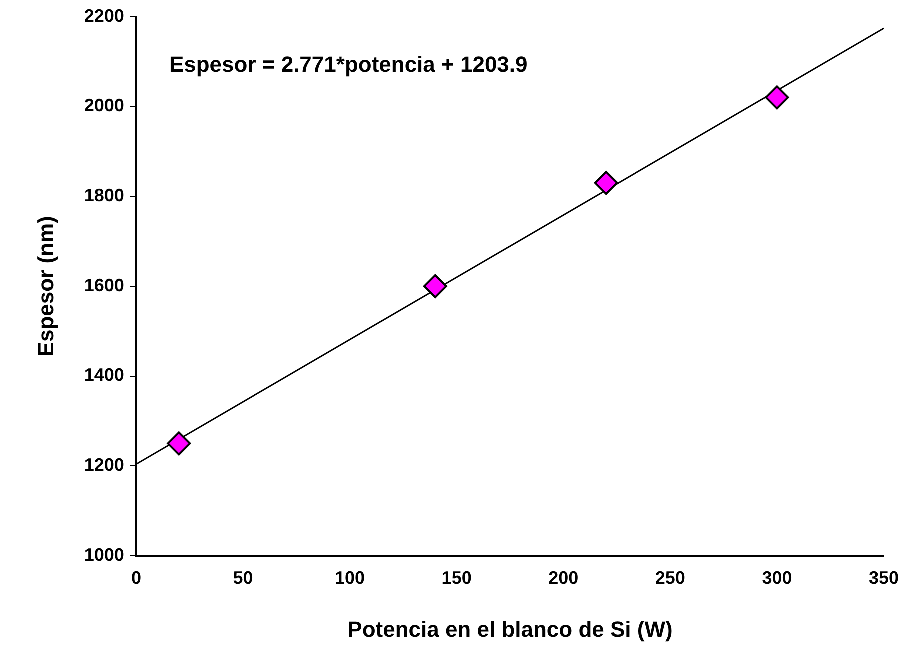 This screenshot has width=906, height=654. I want to click on x-tick-label: 0, so click(136, 578).